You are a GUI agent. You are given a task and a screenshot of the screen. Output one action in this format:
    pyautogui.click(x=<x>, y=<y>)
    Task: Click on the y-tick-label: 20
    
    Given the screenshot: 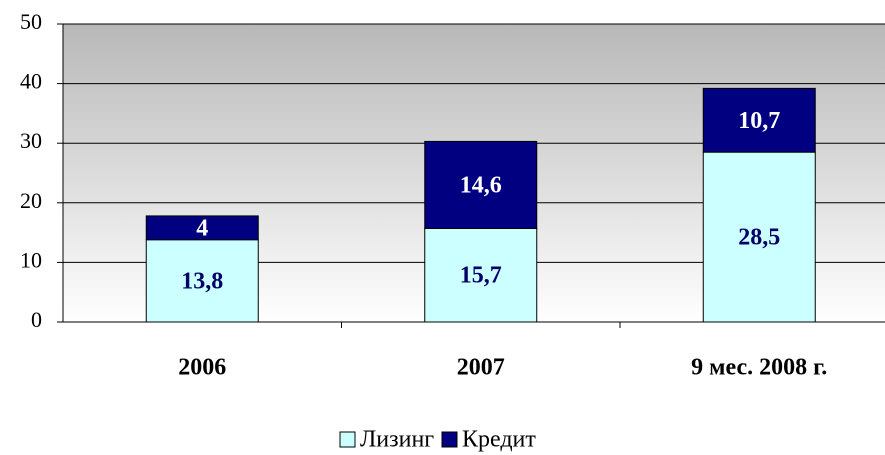 What is the action you would take?
    pyautogui.click(x=31, y=200)
    